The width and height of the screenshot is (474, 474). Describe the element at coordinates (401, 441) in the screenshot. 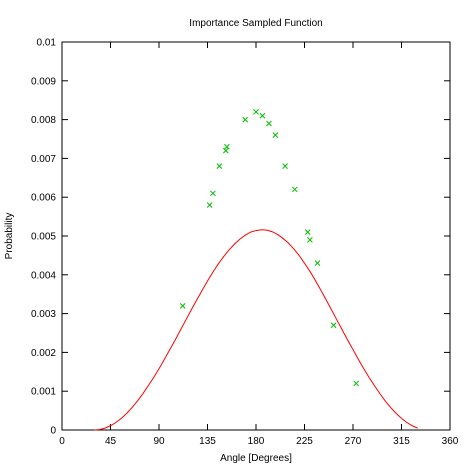

I see `x-tick-label: 315` at that location.